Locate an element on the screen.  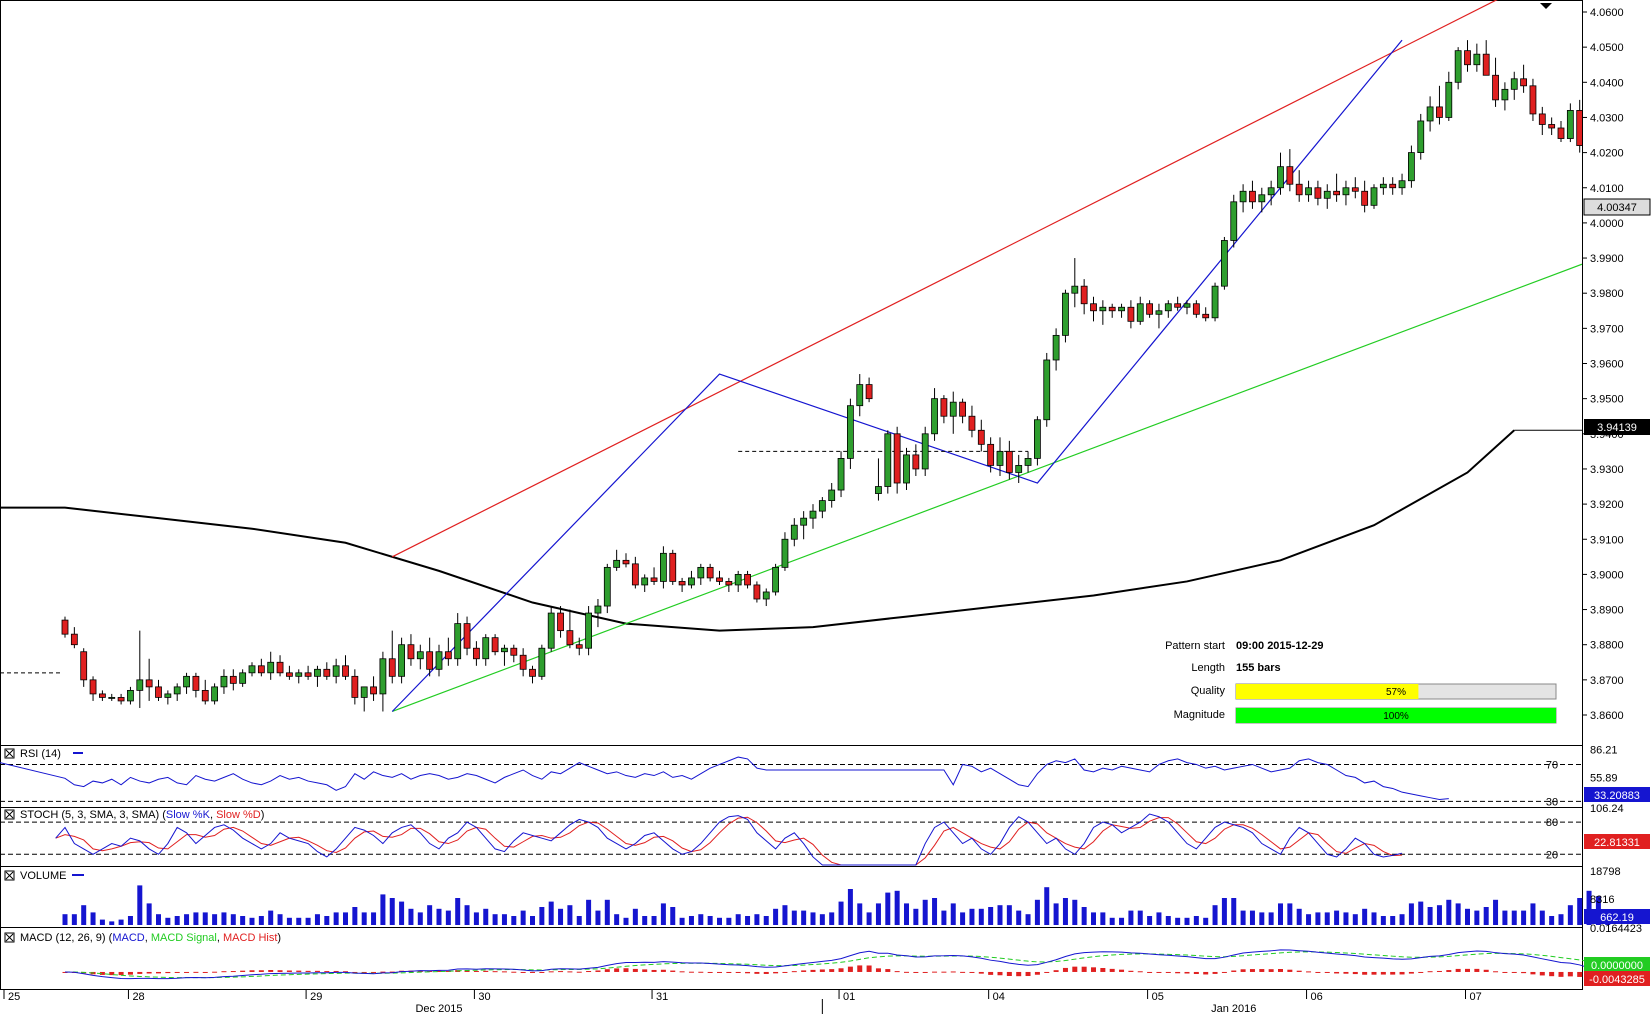
stoch-panel-frame is located at coordinates (791, 837).